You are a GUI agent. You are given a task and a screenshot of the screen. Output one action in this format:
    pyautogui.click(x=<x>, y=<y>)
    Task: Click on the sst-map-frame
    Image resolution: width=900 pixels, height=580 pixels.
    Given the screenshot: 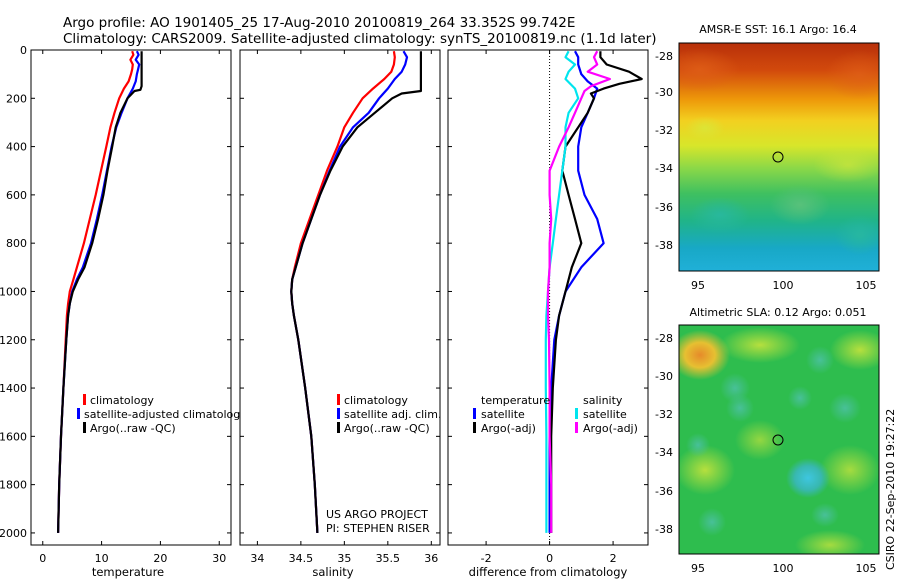 What is the action you would take?
    pyautogui.click(x=779, y=157)
    